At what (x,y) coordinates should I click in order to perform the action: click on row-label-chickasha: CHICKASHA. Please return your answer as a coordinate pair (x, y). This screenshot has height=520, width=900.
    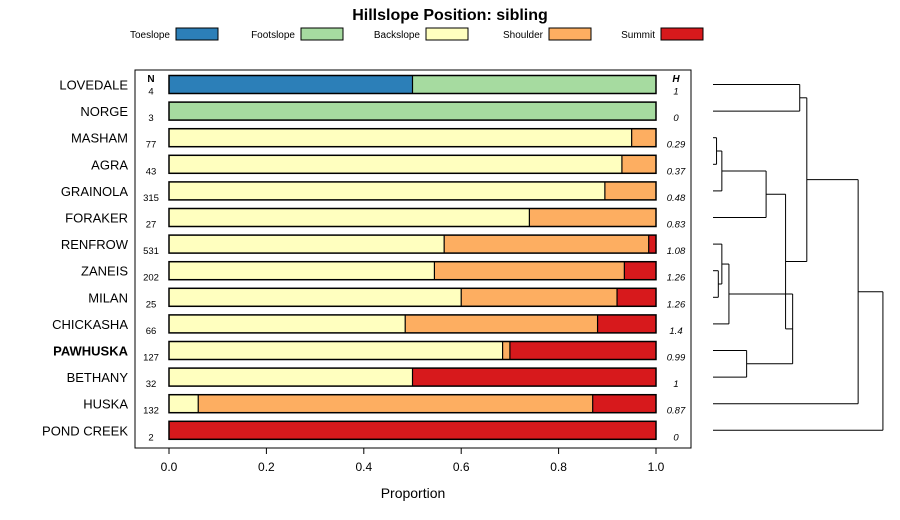
    Looking at the image, I should click on (90, 324).